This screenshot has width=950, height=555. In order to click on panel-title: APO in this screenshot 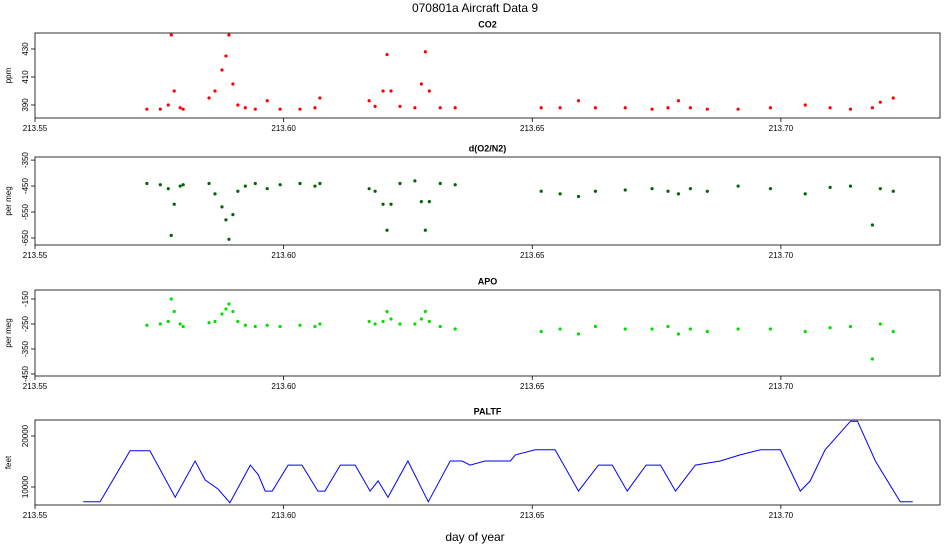, I will do `click(488, 281)`.